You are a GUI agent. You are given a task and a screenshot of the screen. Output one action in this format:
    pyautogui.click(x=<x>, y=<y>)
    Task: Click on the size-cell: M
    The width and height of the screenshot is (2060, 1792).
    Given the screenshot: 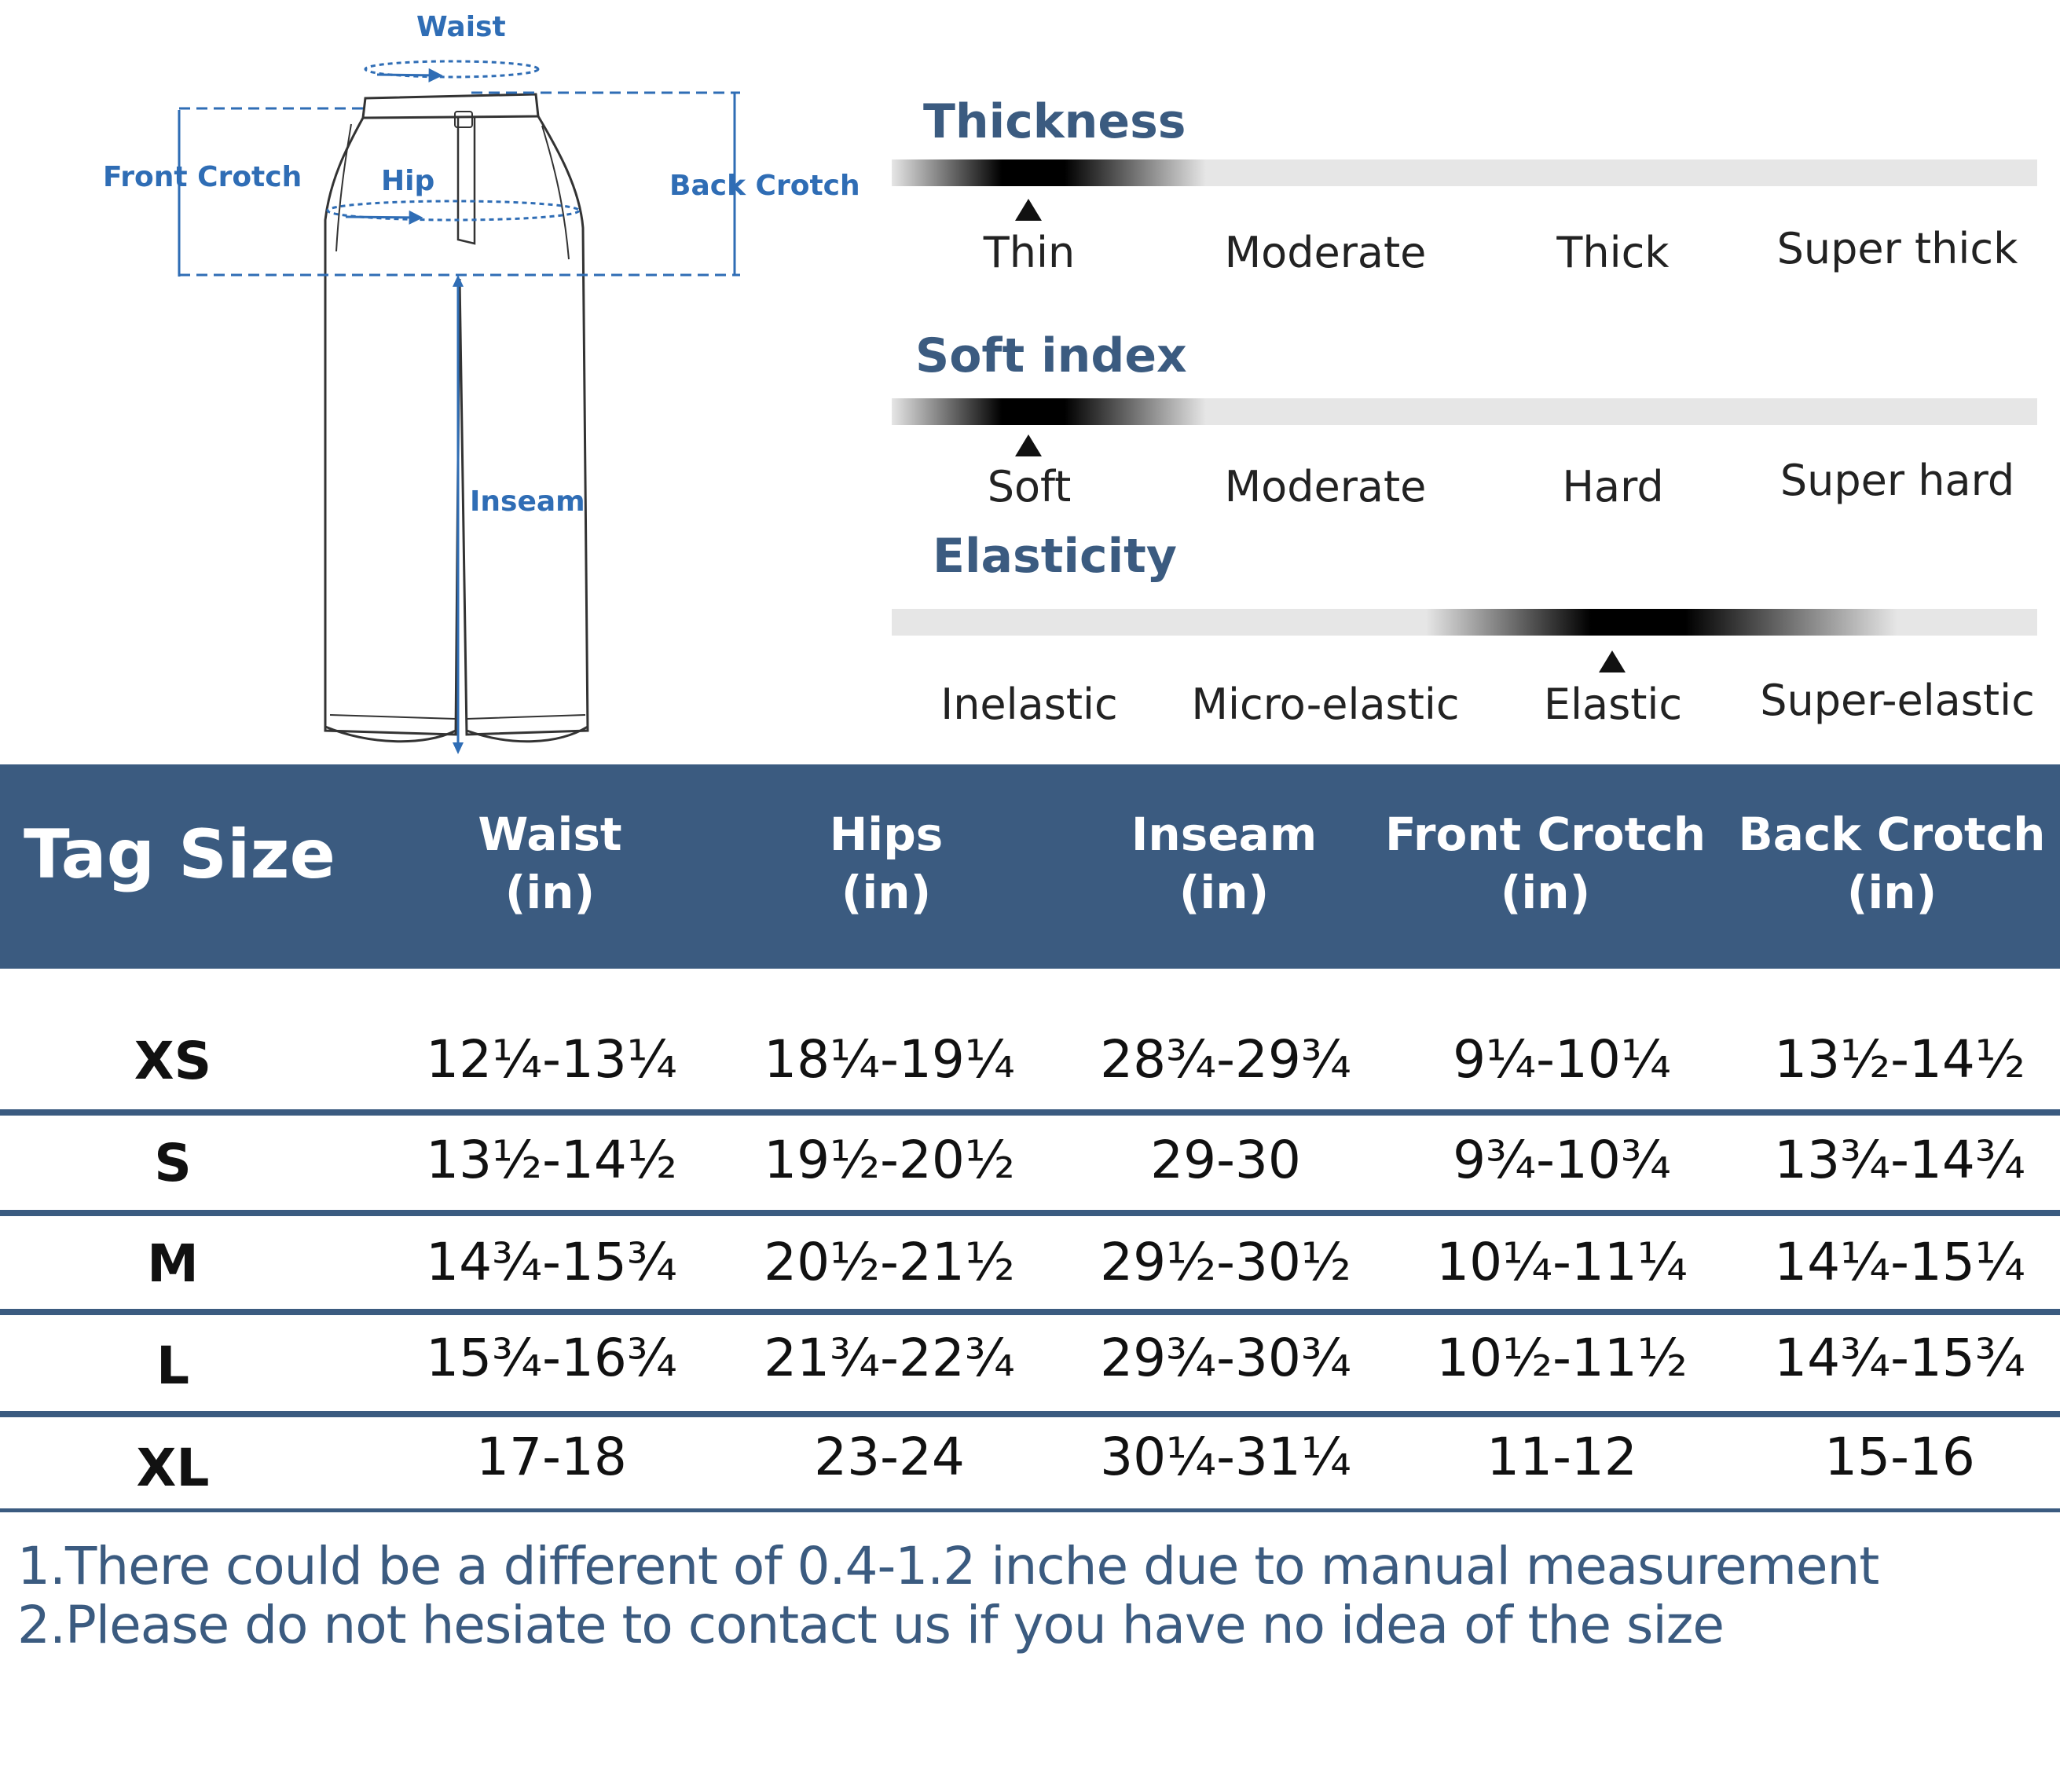 What is the action you would take?
    pyautogui.click(x=173, y=1263)
    